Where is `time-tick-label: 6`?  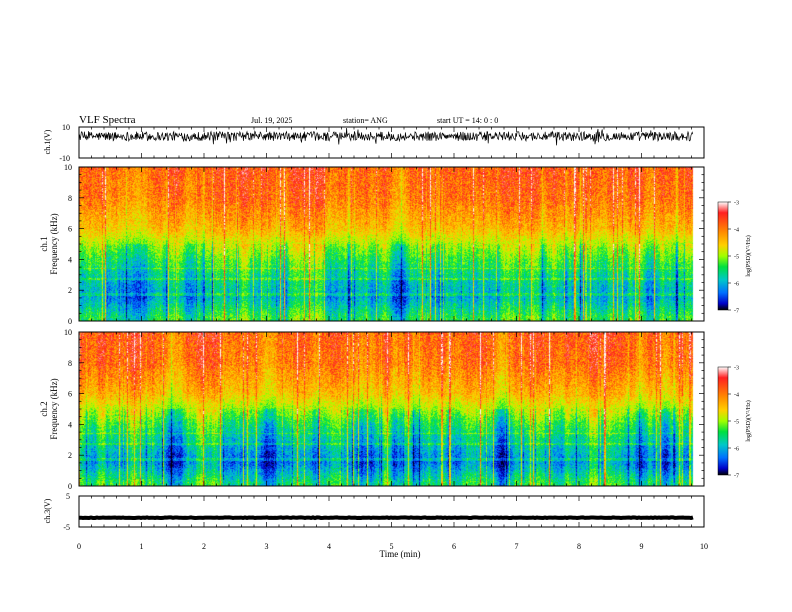
time-tick-label: 6 is located at coordinates (454, 546).